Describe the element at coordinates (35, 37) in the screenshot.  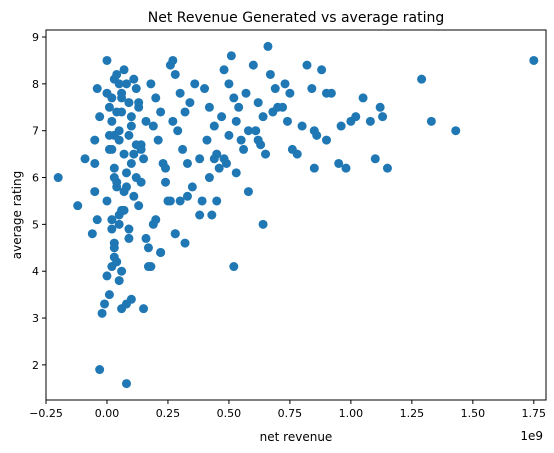
I see `y-tick-label: 9` at that location.